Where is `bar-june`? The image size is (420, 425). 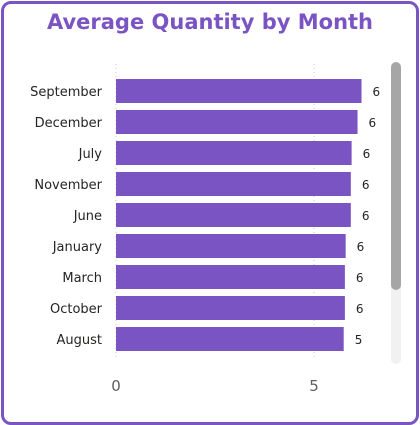
bar-june is located at coordinates (233, 215).